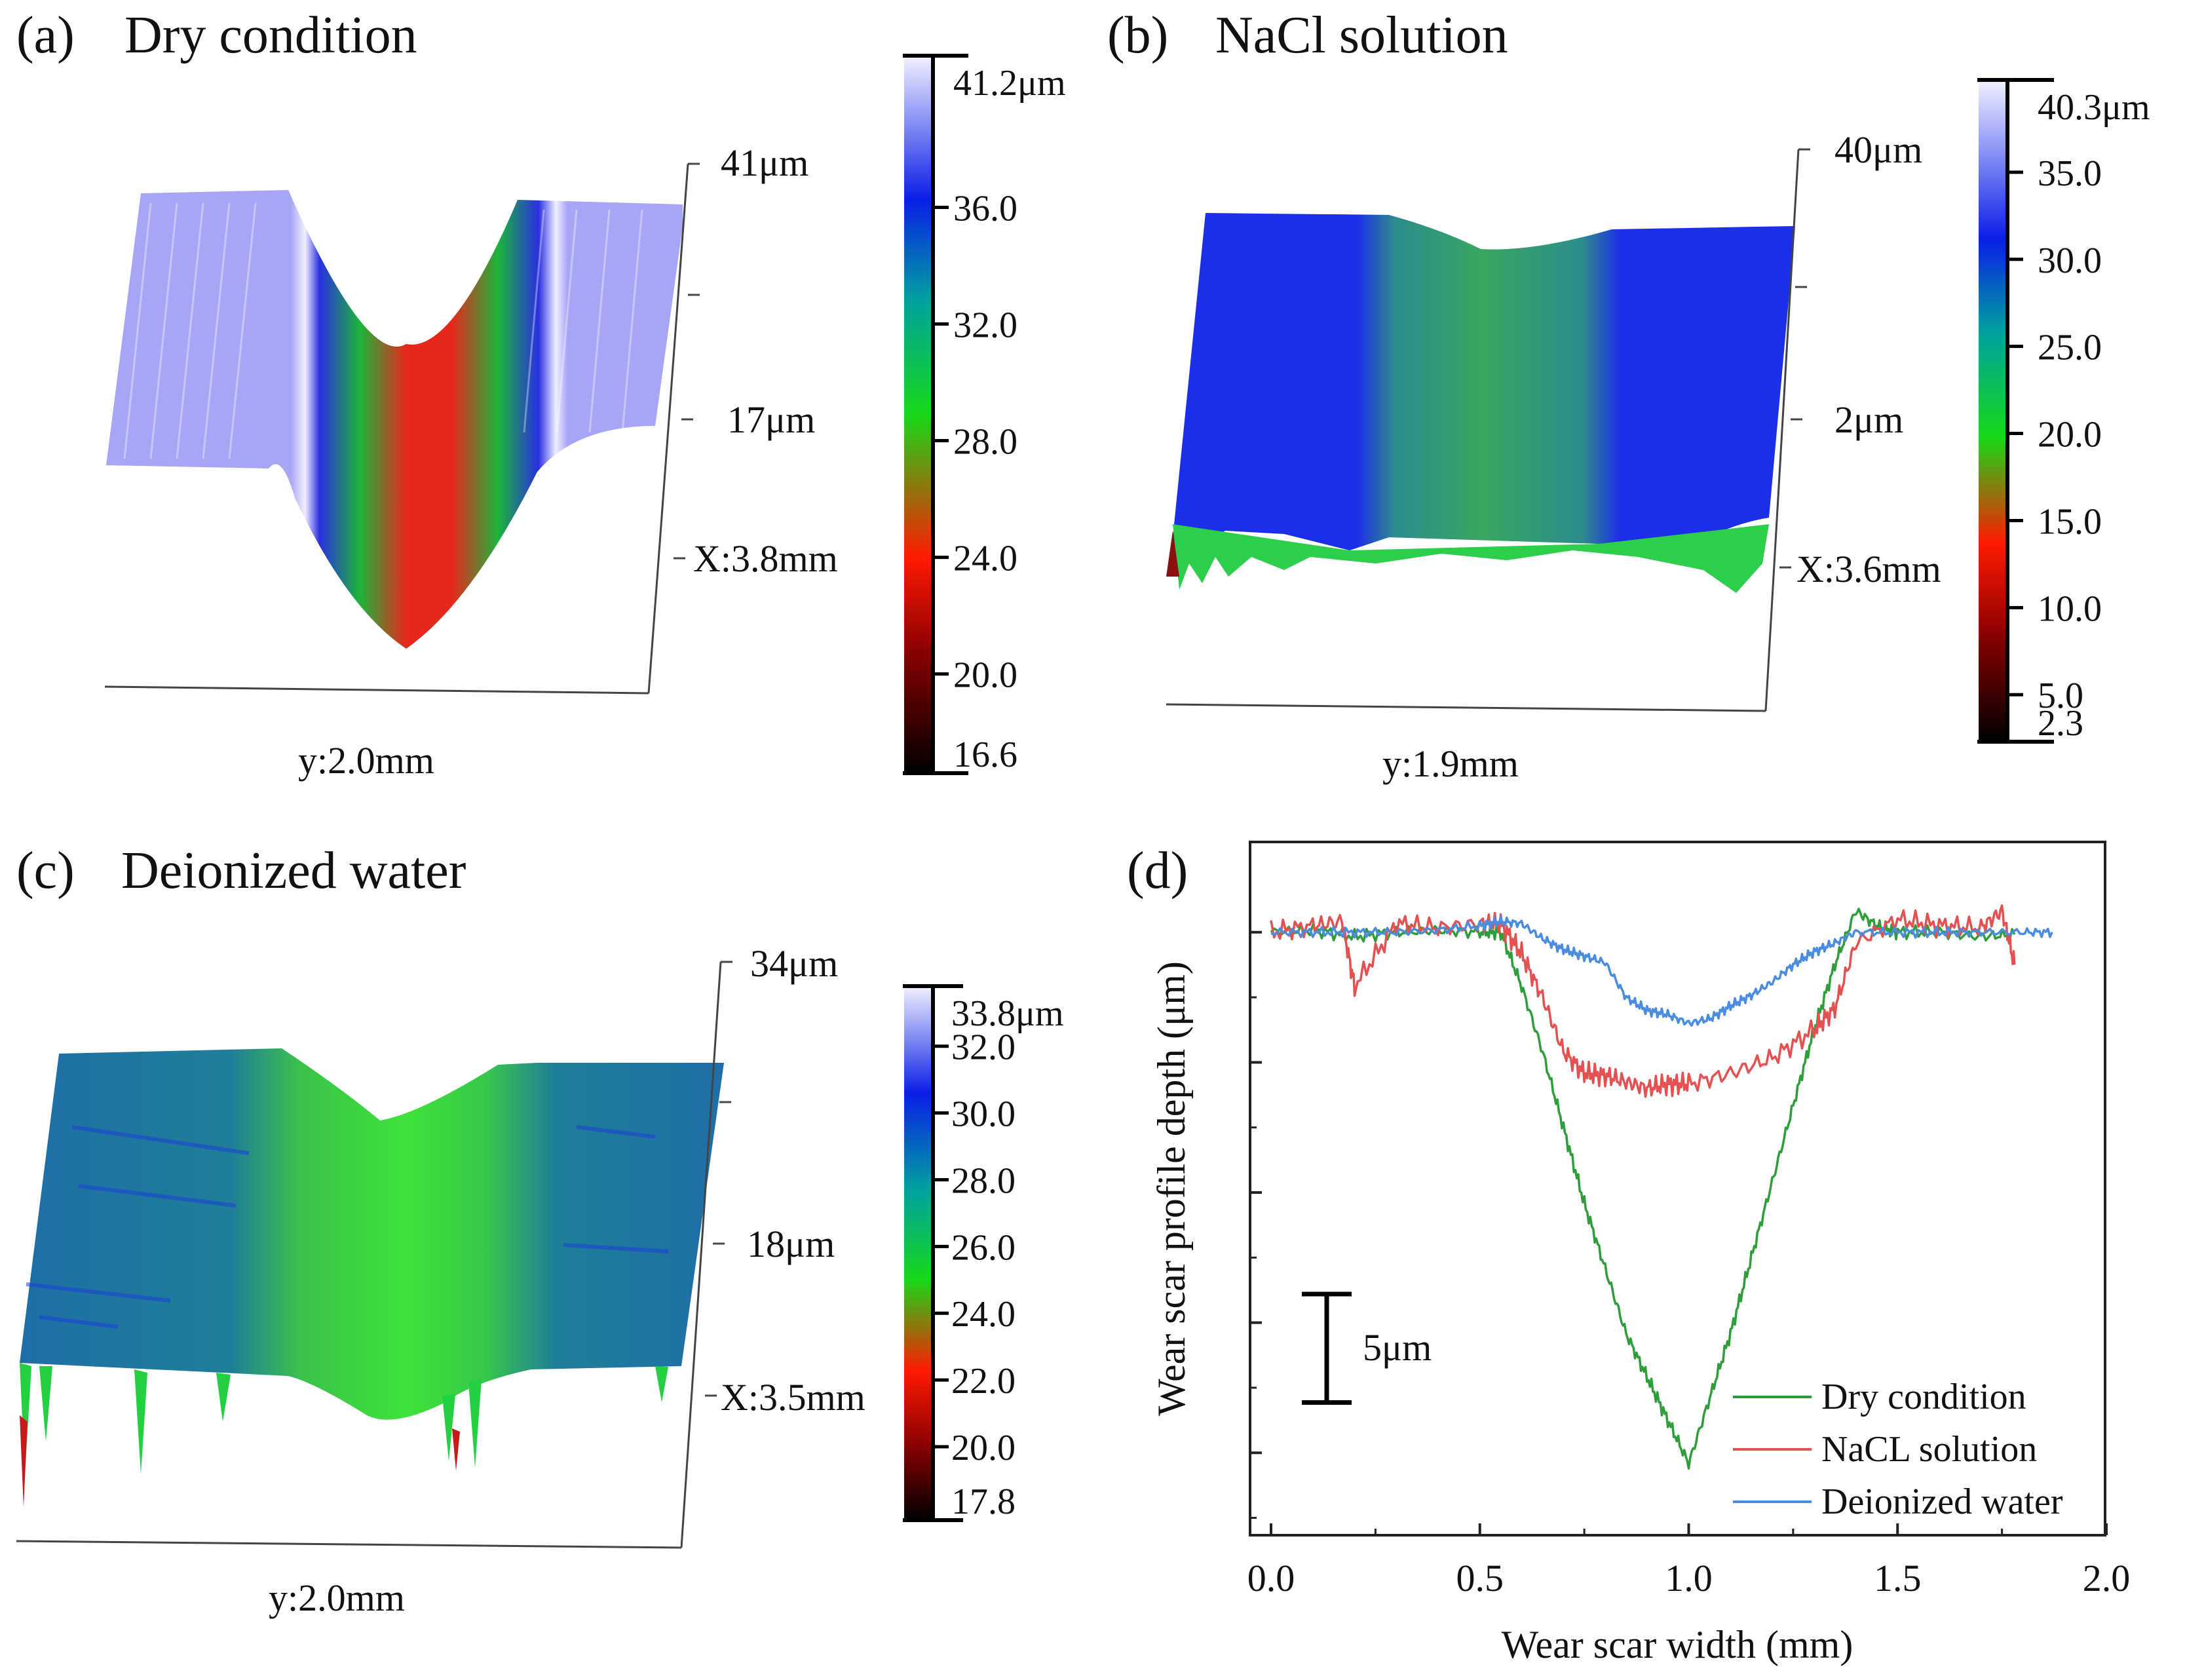 This screenshot has height=1680, width=2185. What do you see at coordinates (2070, 521) in the screenshot?
I see `panel-b-colorbar-tick-label: 15.0` at bounding box center [2070, 521].